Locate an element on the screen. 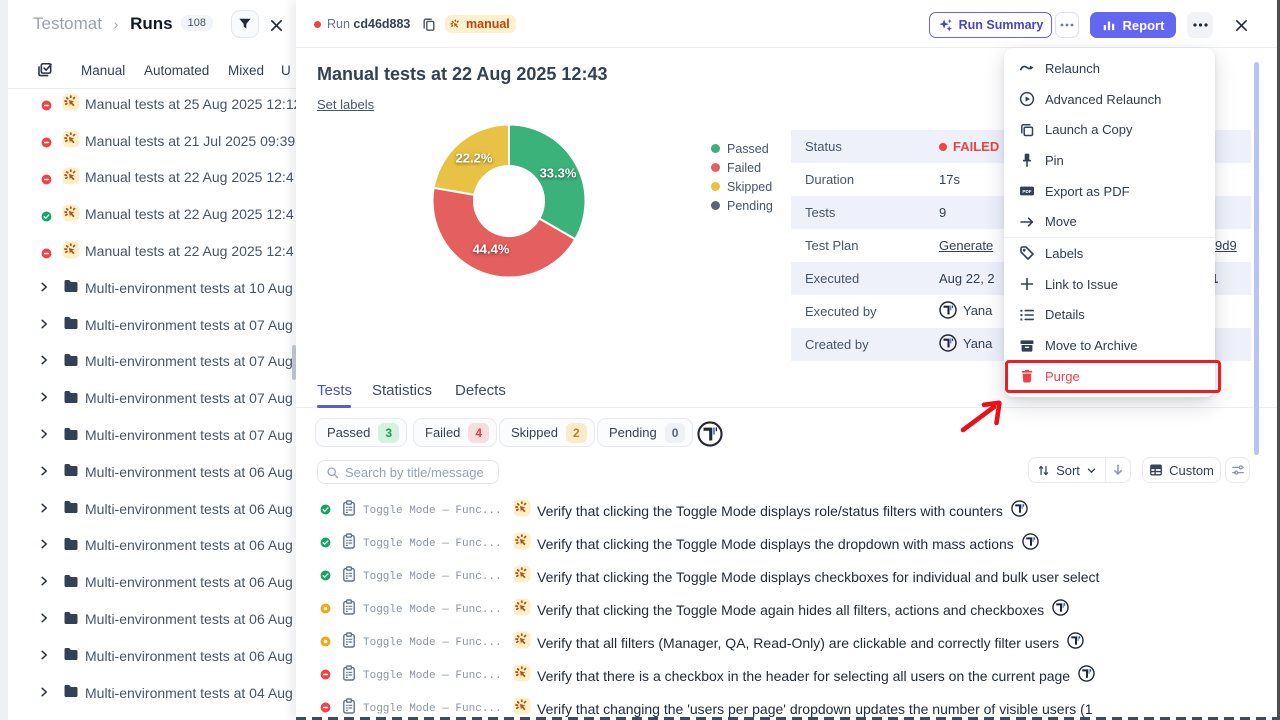 This screenshot has width=1280, height=720. svg-text: PDF is located at coordinates (1026, 191).